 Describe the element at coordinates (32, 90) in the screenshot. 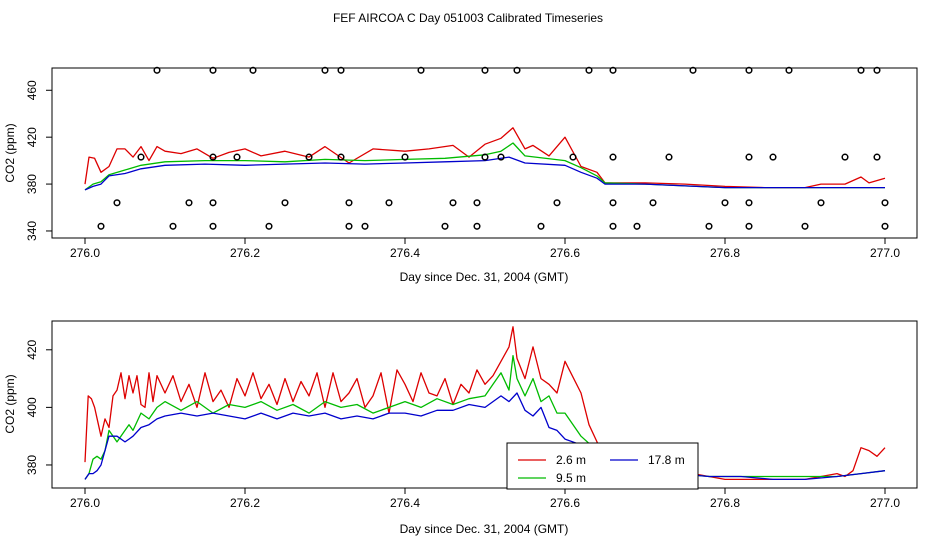

I see `top-ytick-label: 460` at that location.